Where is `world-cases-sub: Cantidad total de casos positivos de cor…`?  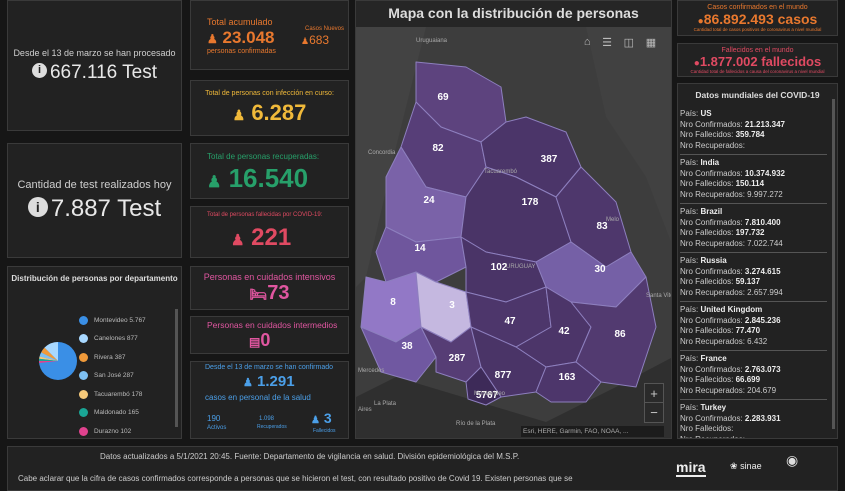 world-cases-sub: Cantidad total de casos positivos de cor… is located at coordinates (757, 29).